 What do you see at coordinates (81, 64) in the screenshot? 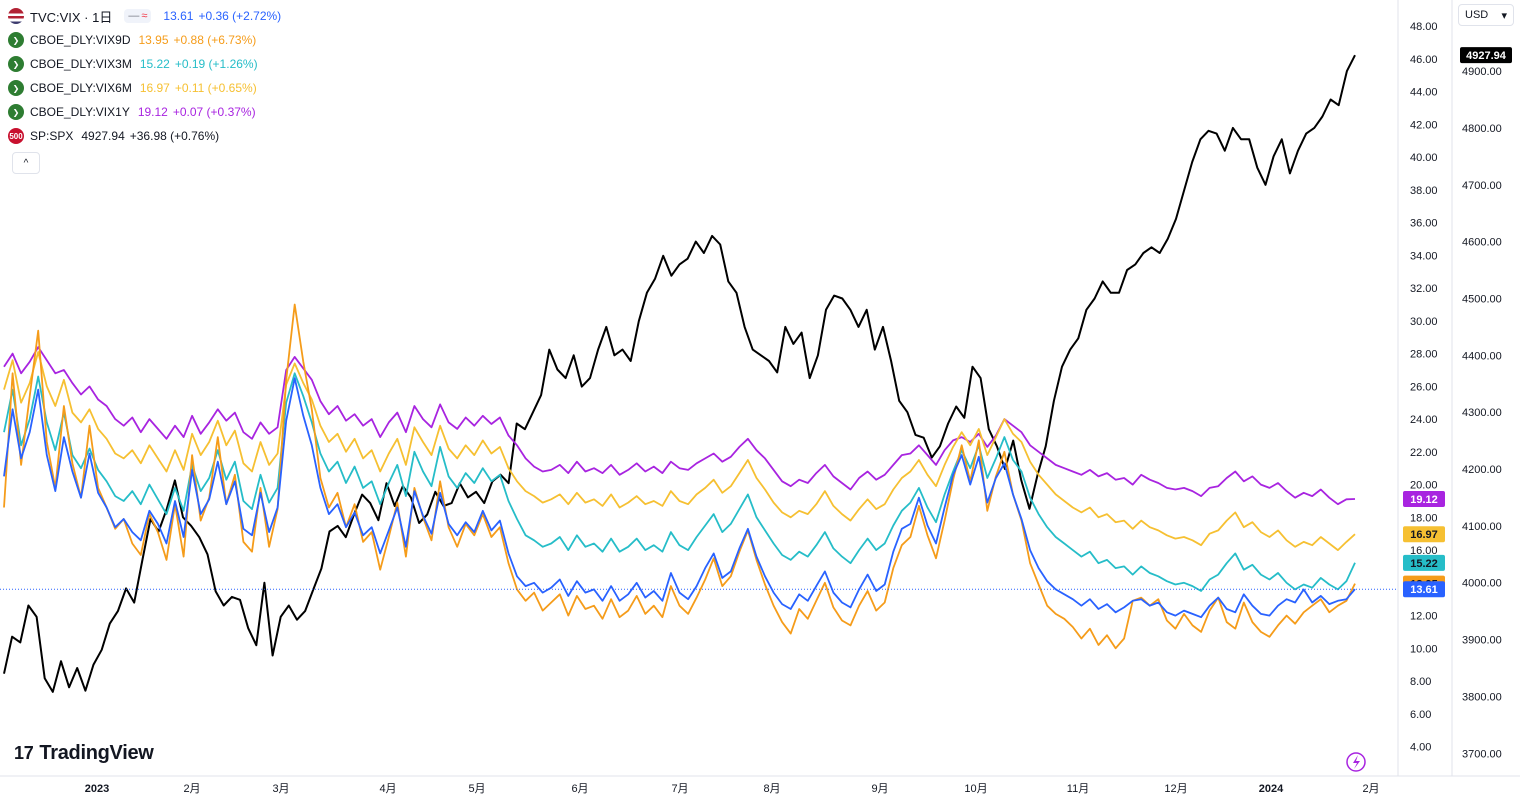
I see `legend-symbol: CBOE_DLY:VIX3M` at bounding box center [81, 64].